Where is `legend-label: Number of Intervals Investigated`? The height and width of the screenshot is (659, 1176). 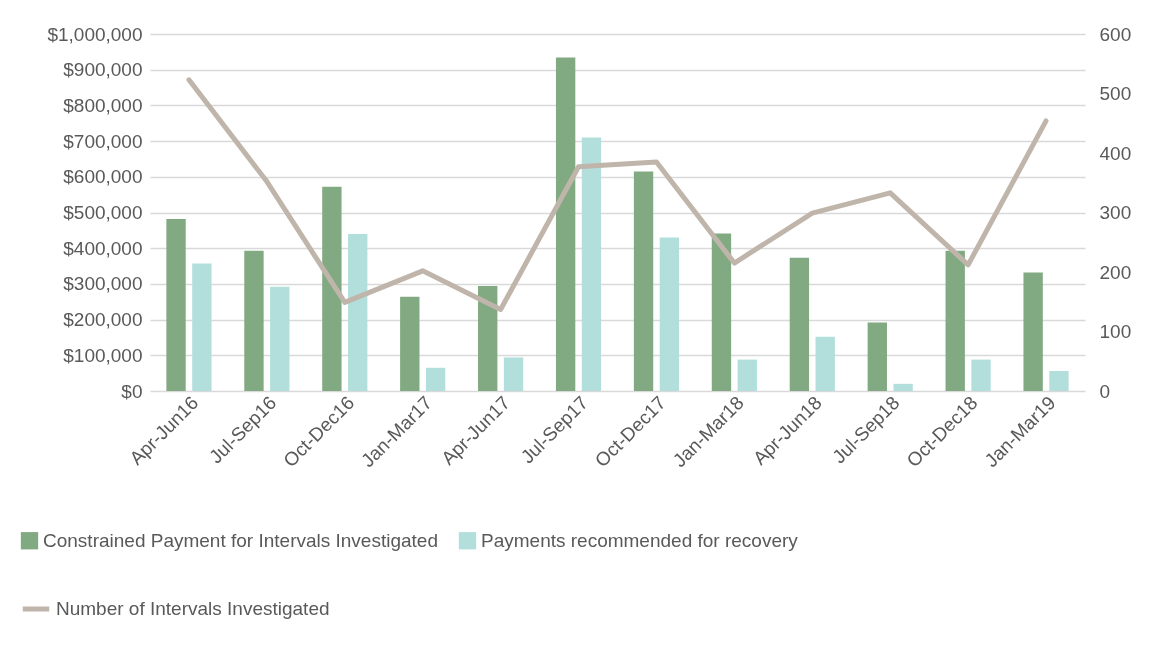 legend-label: Number of Intervals Investigated is located at coordinates (193, 608).